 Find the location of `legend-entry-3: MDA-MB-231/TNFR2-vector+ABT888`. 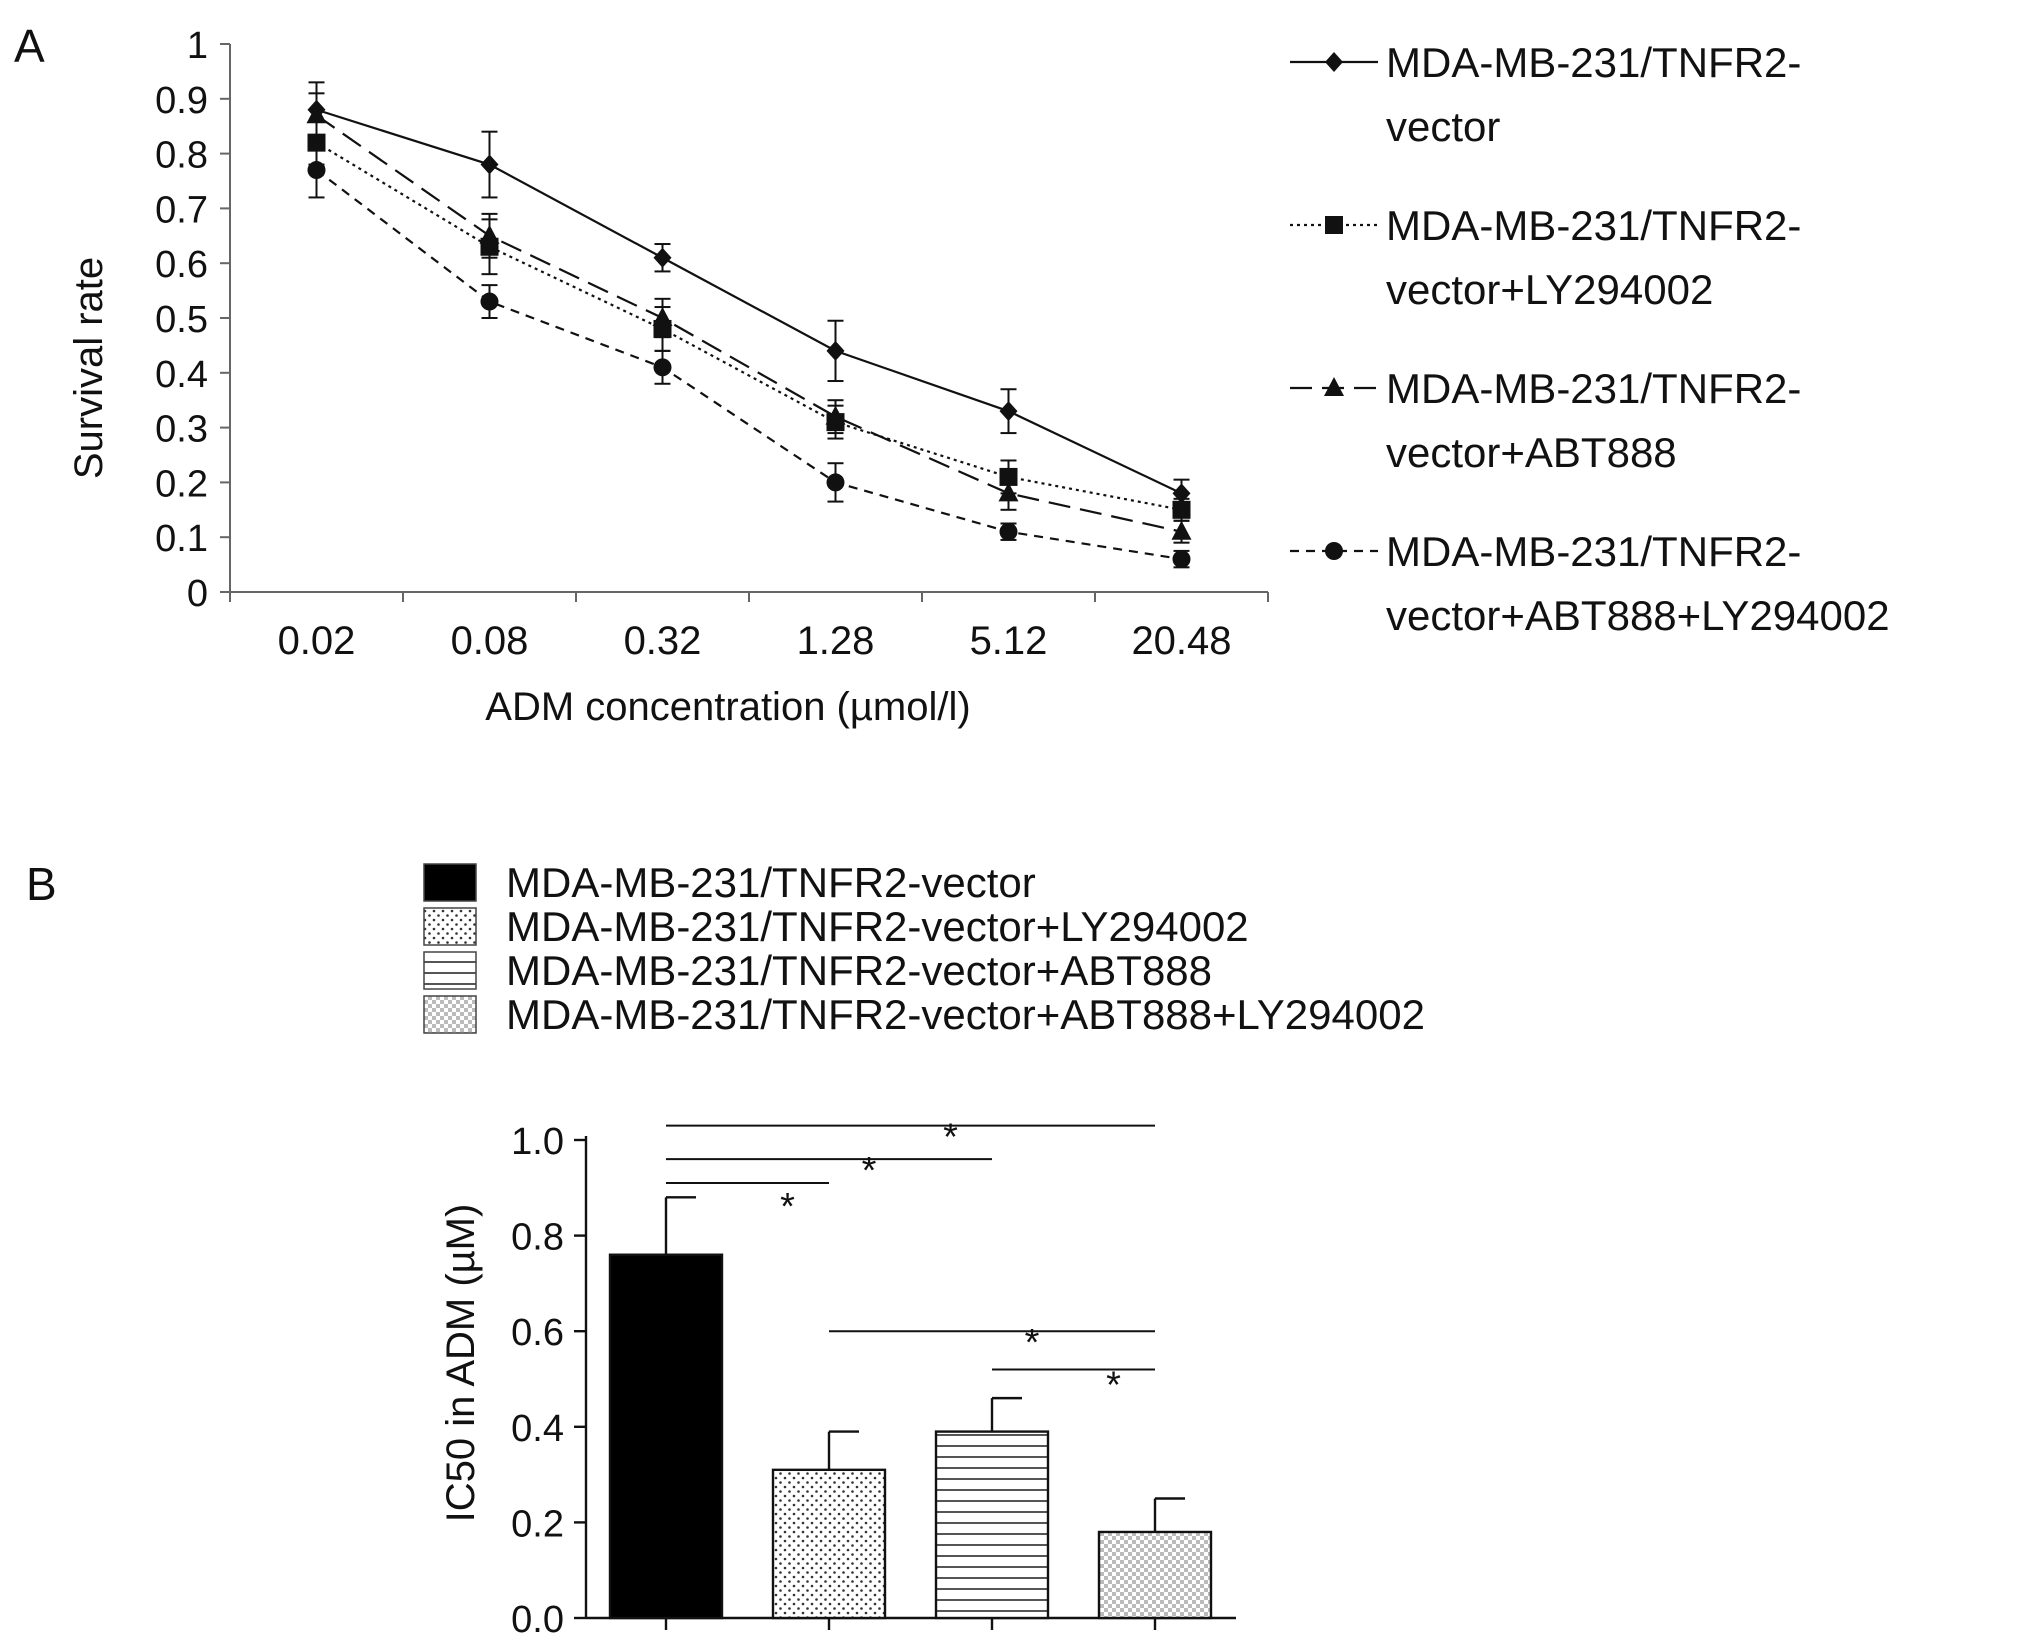

legend-entry-3: MDA-MB-231/TNFR2-vector+ABT888 is located at coordinates (817, 970).